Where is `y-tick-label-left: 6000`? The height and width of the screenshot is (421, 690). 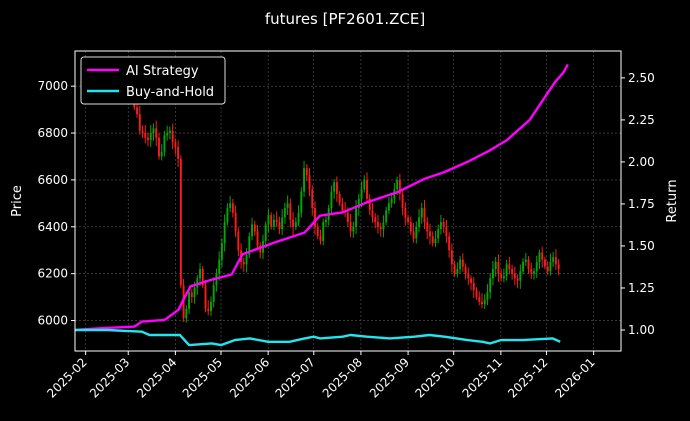
y-tick-label-left: 6000 is located at coordinates (52, 321).